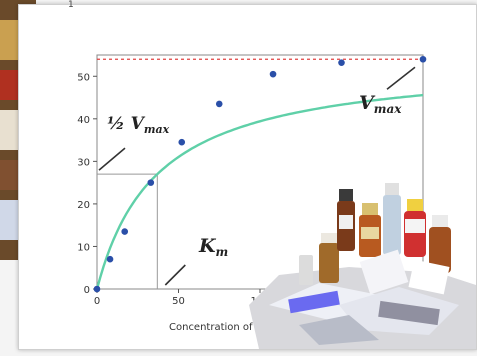 The height and width of the screenshot is (356, 477). I want to click on y-tick-label: 10, so click(83, 247).